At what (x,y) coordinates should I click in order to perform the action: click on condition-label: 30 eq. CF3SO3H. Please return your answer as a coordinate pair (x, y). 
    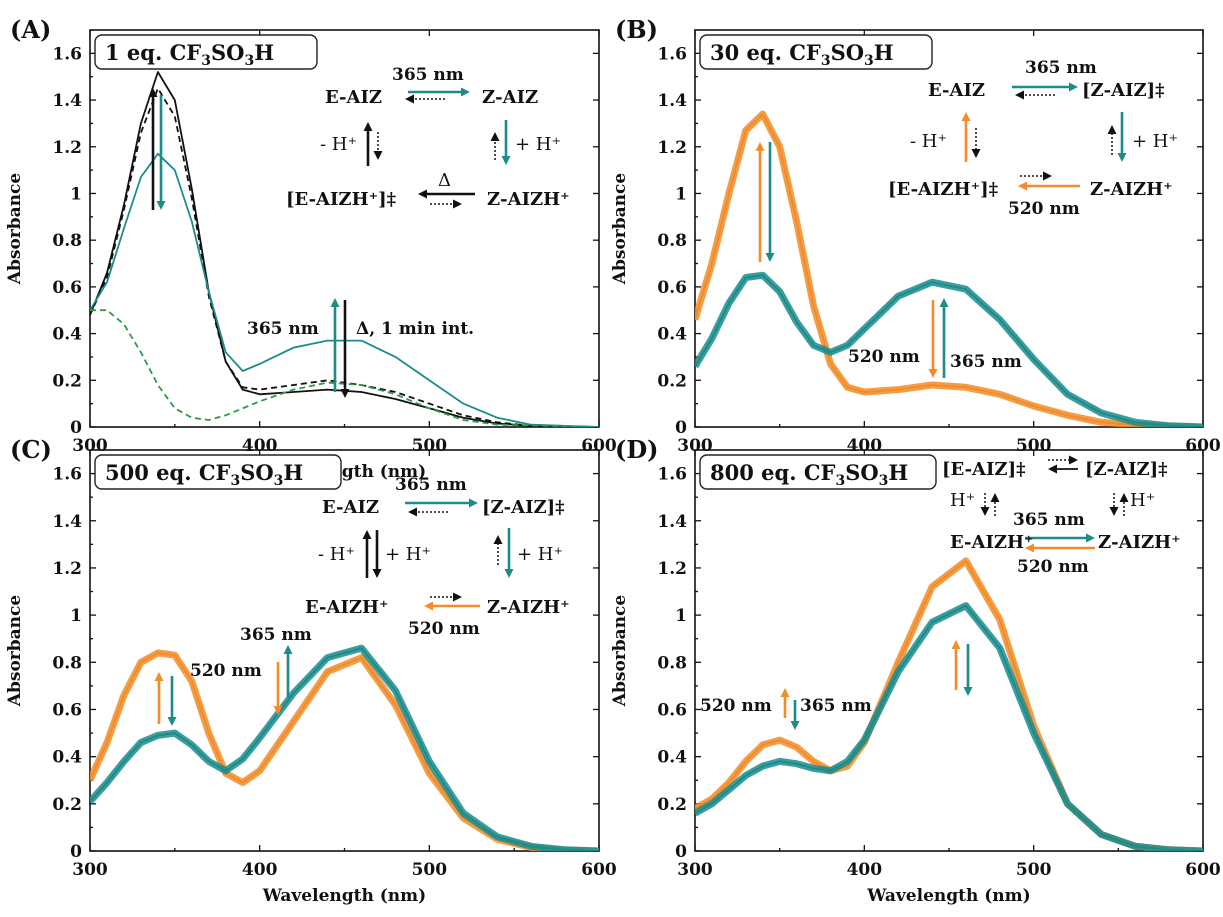
    Looking at the image, I should click on (802, 54).